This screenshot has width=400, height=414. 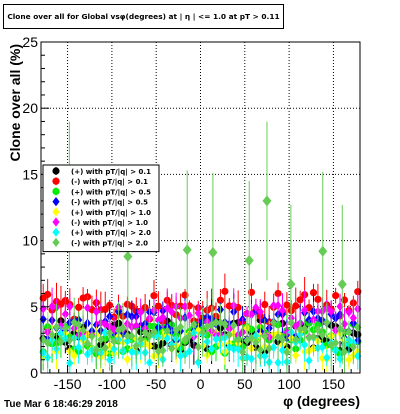 What do you see at coordinates (321, 401) in the screenshot?
I see `x-axis-label: φ (degrees)` at bounding box center [321, 401].